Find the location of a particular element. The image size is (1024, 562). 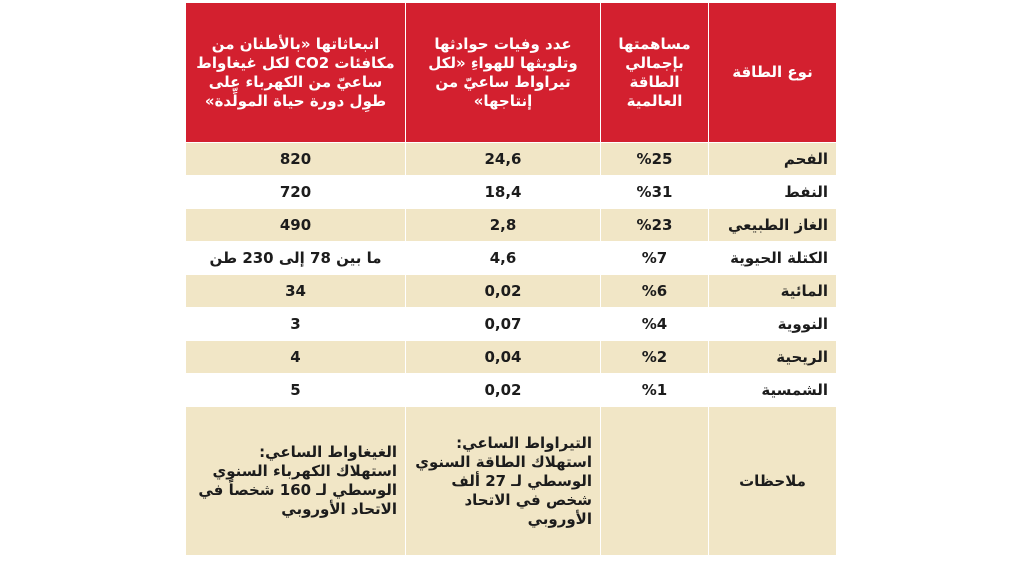

table-row: الريحية %2 0,04 4 is located at coordinates (511, 357).